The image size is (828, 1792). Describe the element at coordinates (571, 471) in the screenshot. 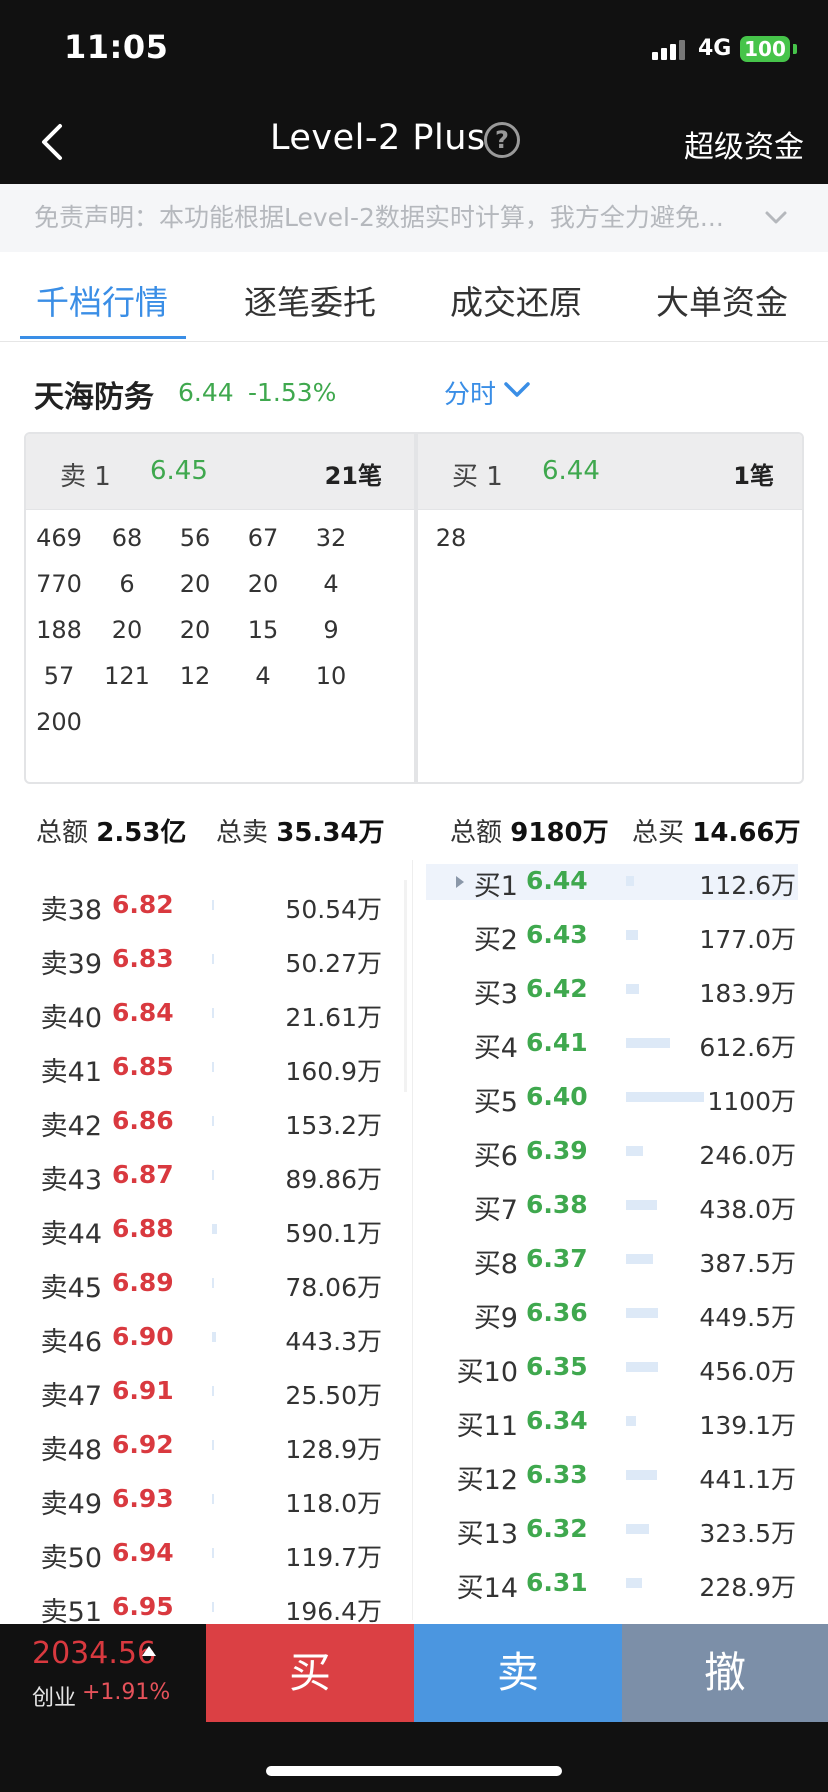

I see `buy-level-price: 6.44` at that location.